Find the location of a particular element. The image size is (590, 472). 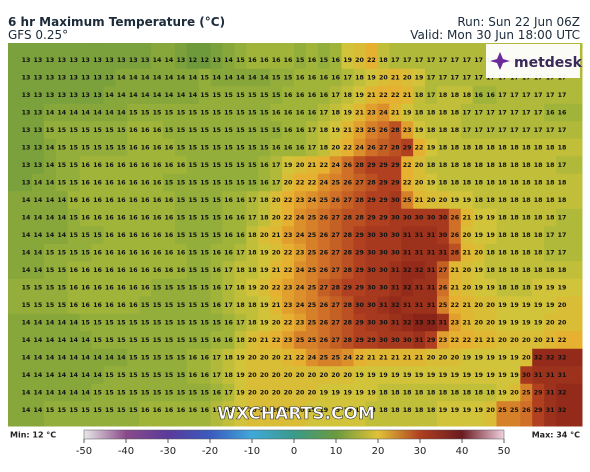

temp-label: 32 is located at coordinates (395, 305).